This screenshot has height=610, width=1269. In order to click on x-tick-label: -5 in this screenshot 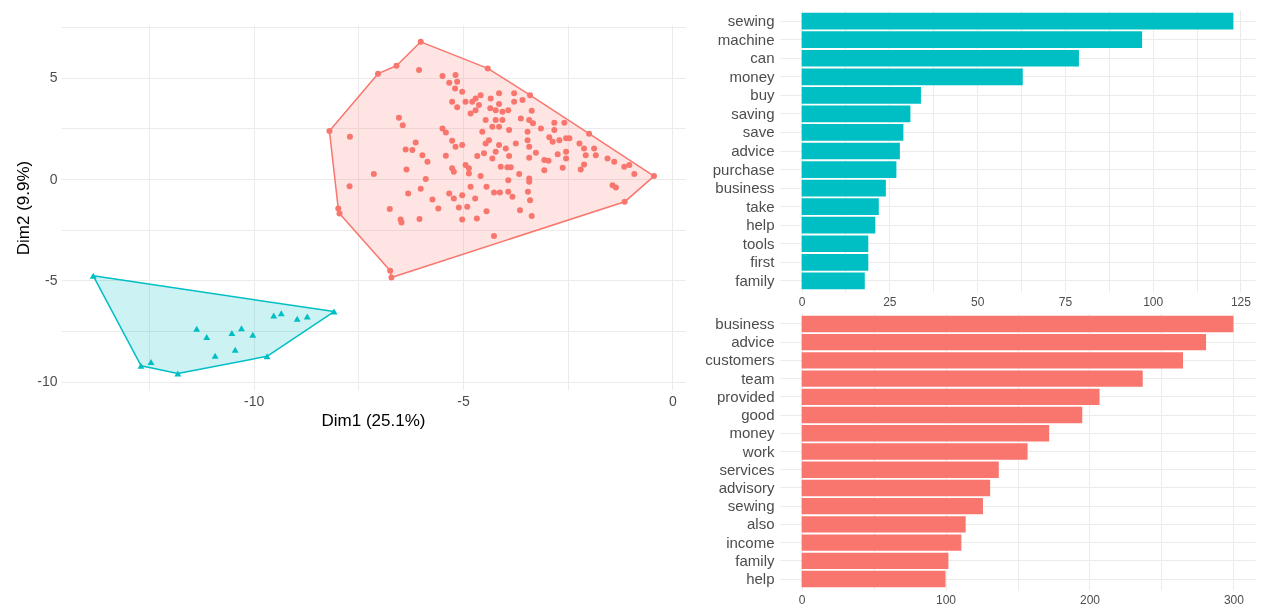, I will do `click(463, 400)`.